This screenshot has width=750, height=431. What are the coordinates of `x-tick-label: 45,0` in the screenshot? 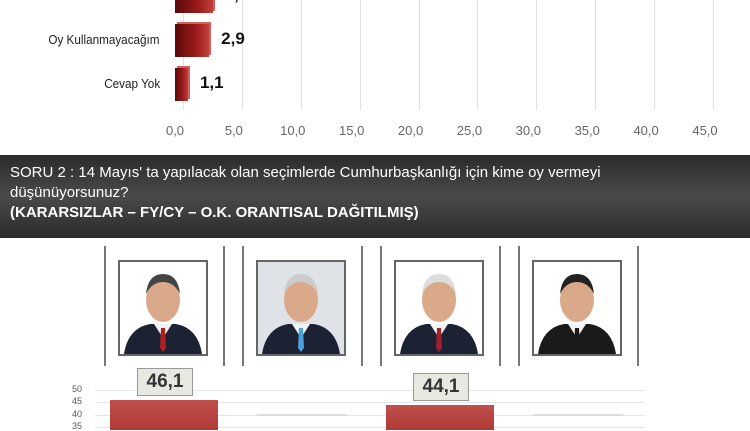 It's located at (705, 130).